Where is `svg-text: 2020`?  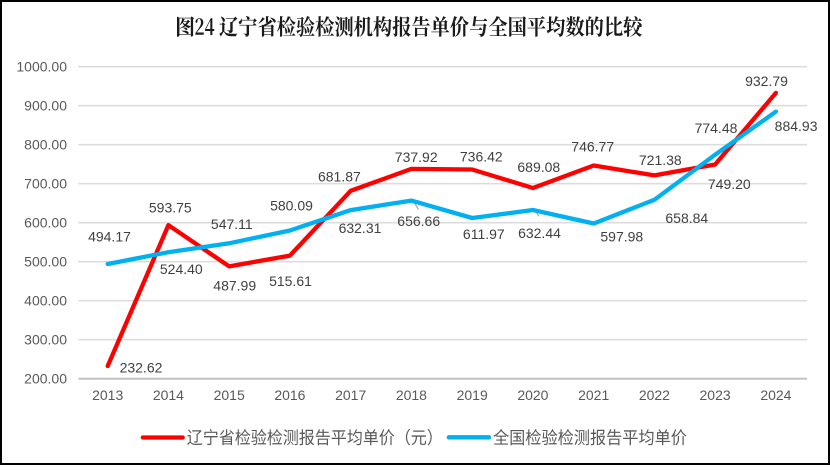 svg-text: 2020 is located at coordinates (532, 395).